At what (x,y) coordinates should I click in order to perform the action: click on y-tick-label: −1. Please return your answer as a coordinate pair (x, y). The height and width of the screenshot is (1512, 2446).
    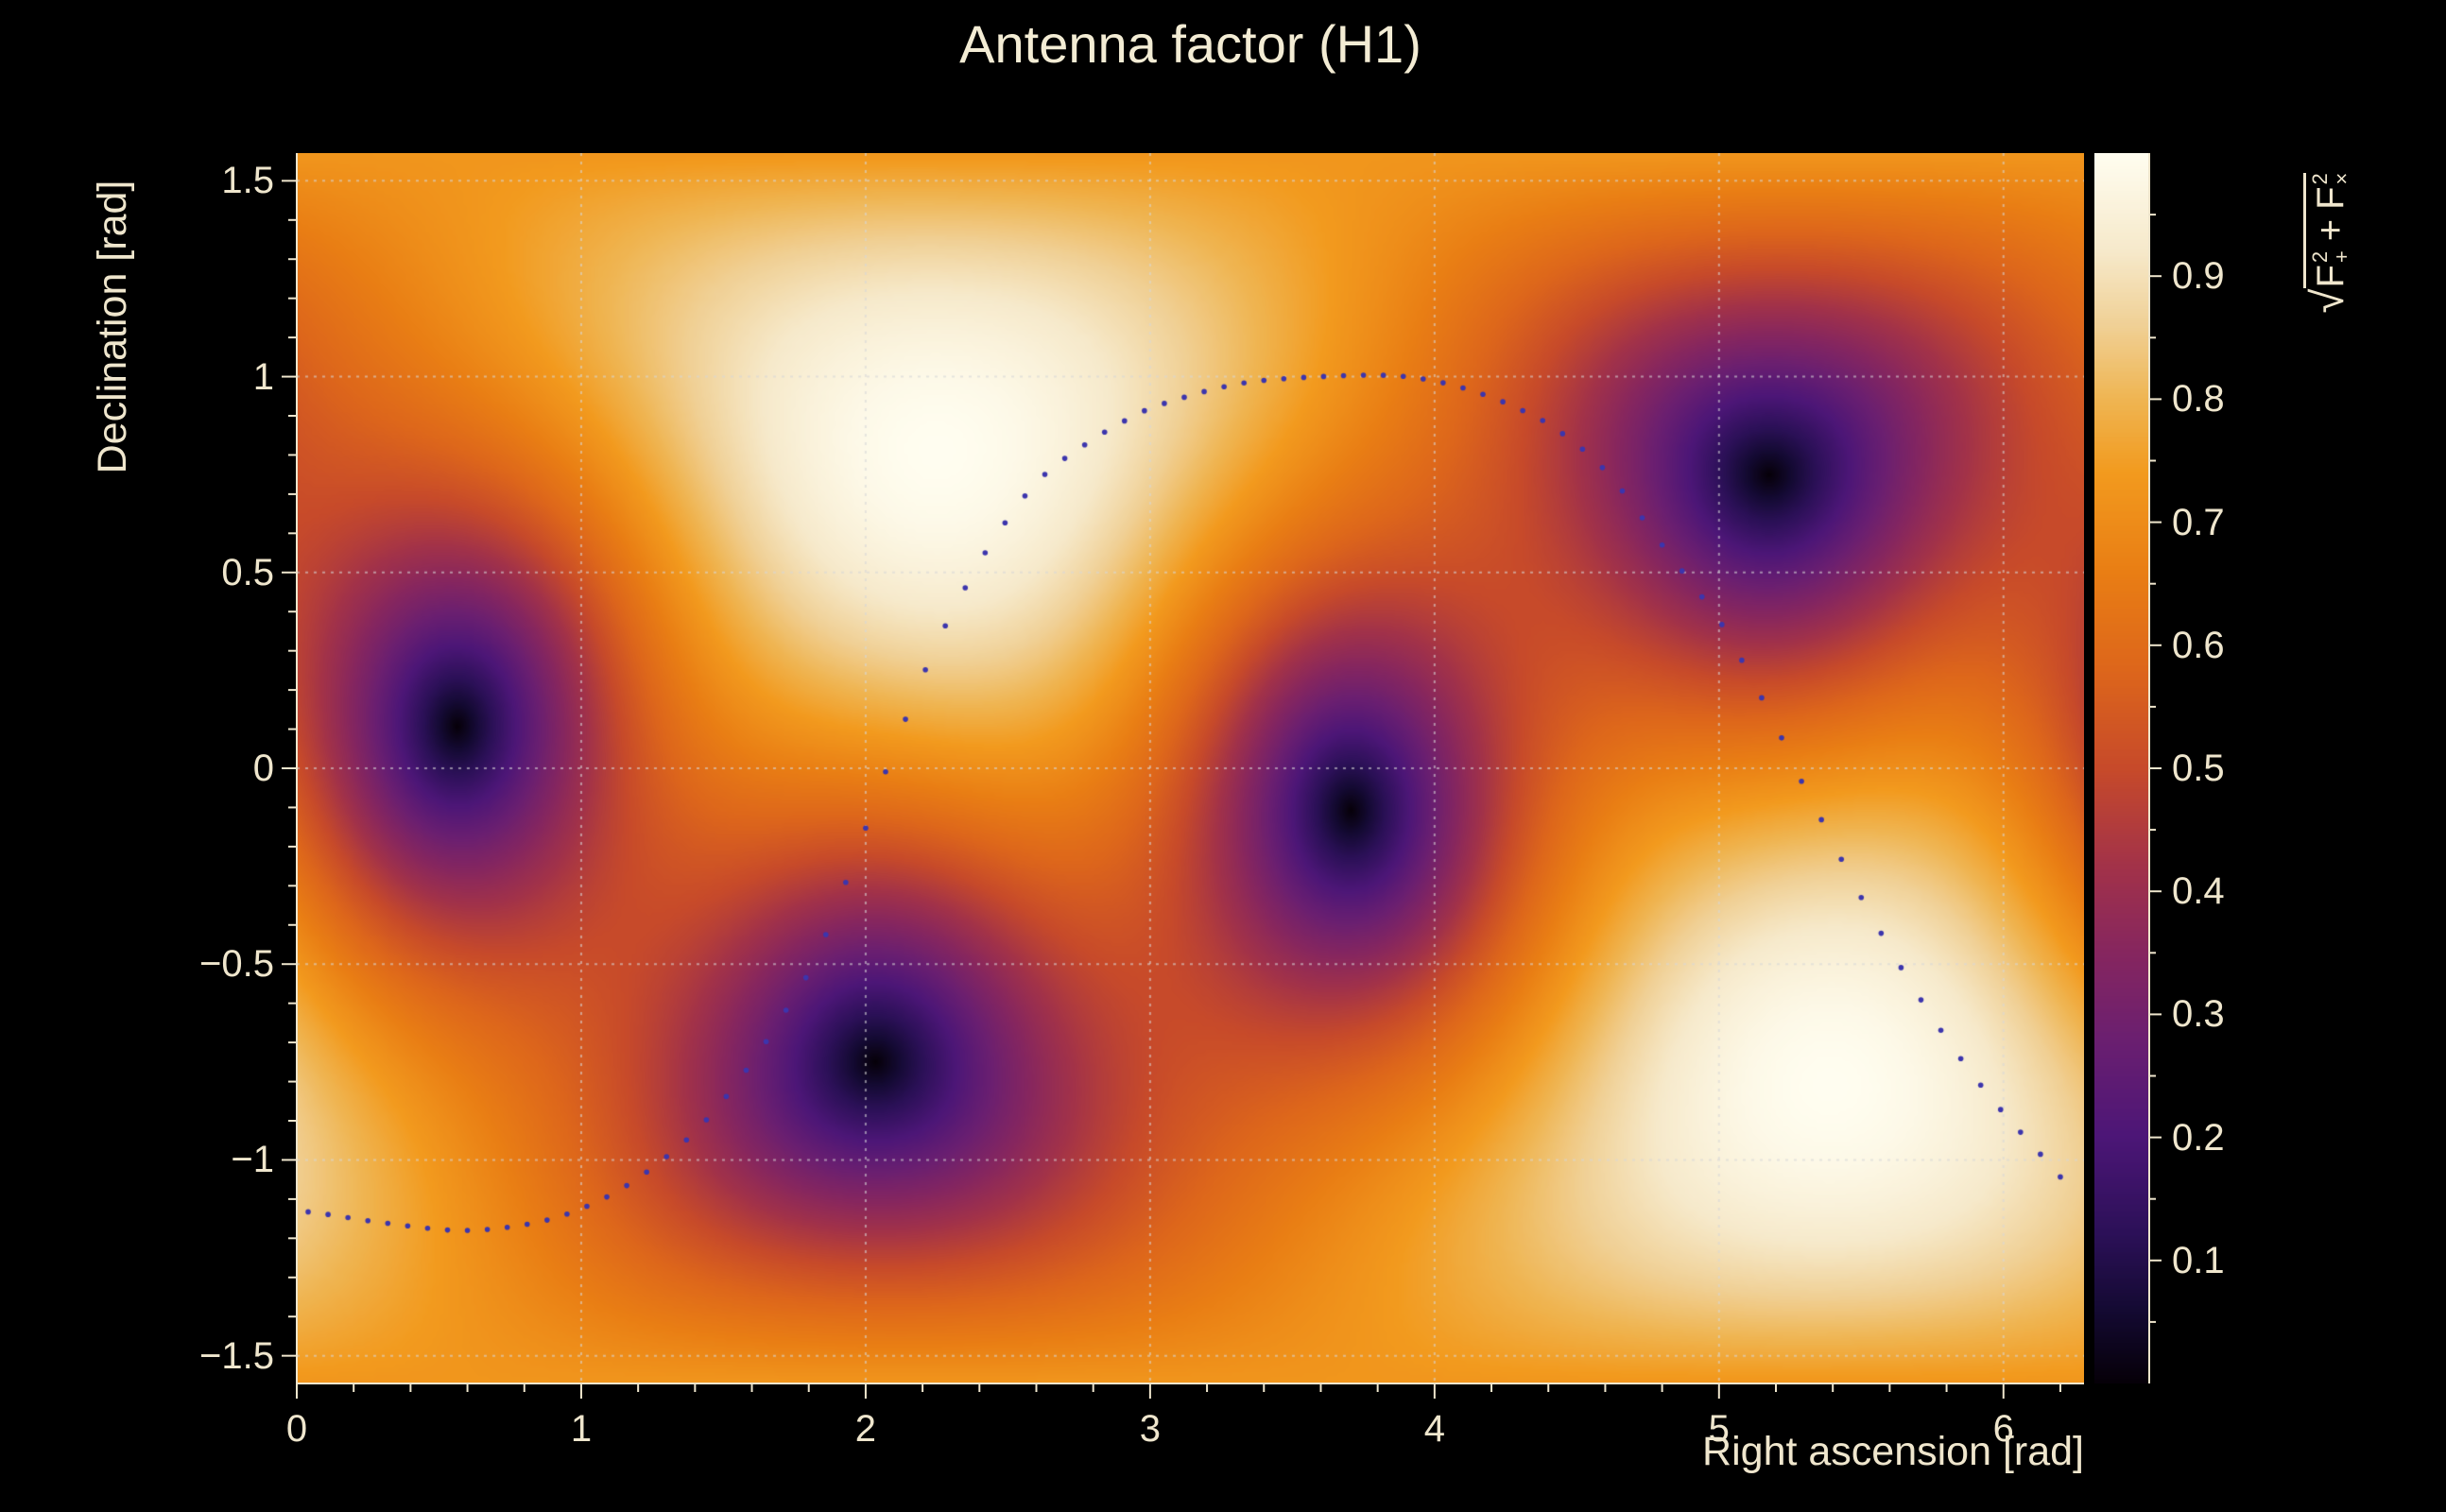
    Looking at the image, I should click on (253, 1160).